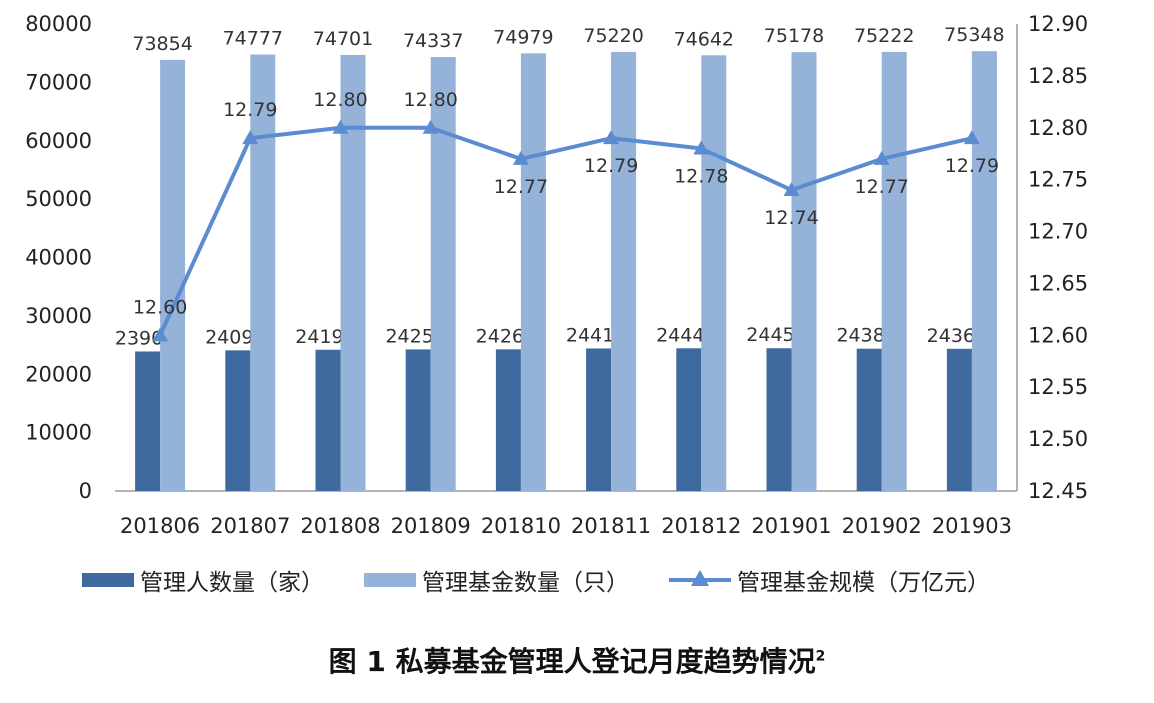 The width and height of the screenshot is (1154, 703). What do you see at coordinates (972, 526) in the screenshot?
I see `x-tick-label: 201903` at bounding box center [972, 526].